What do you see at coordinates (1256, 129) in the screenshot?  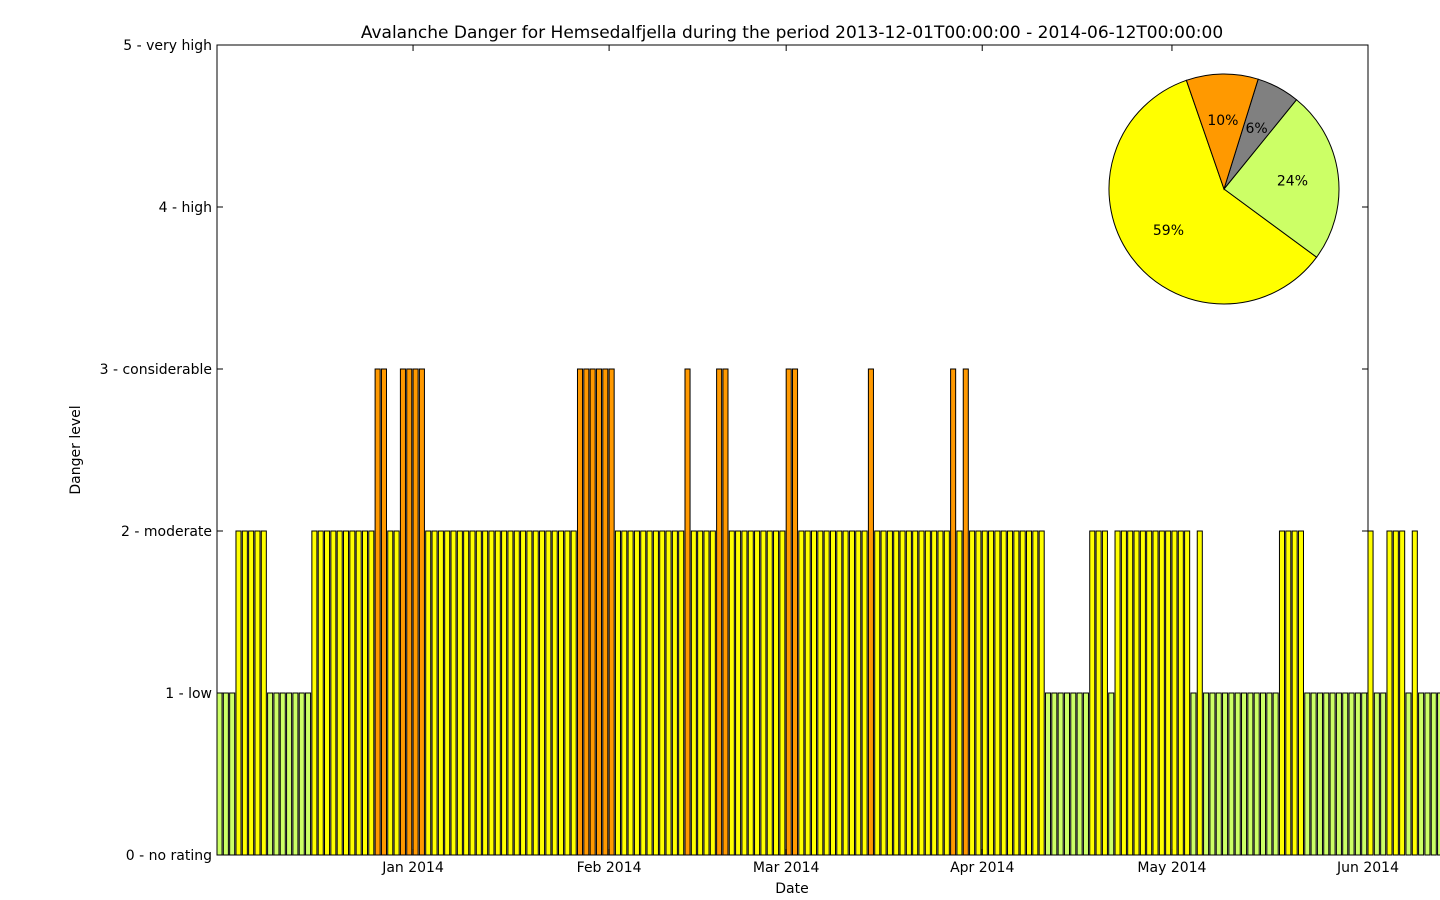 I see `pie-slice-label: 6%` at bounding box center [1256, 129].